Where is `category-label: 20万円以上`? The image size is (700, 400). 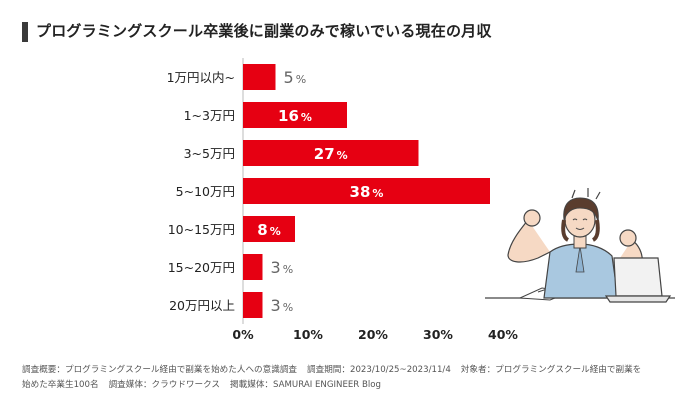
category-label: 20万円以上 is located at coordinates (202, 305).